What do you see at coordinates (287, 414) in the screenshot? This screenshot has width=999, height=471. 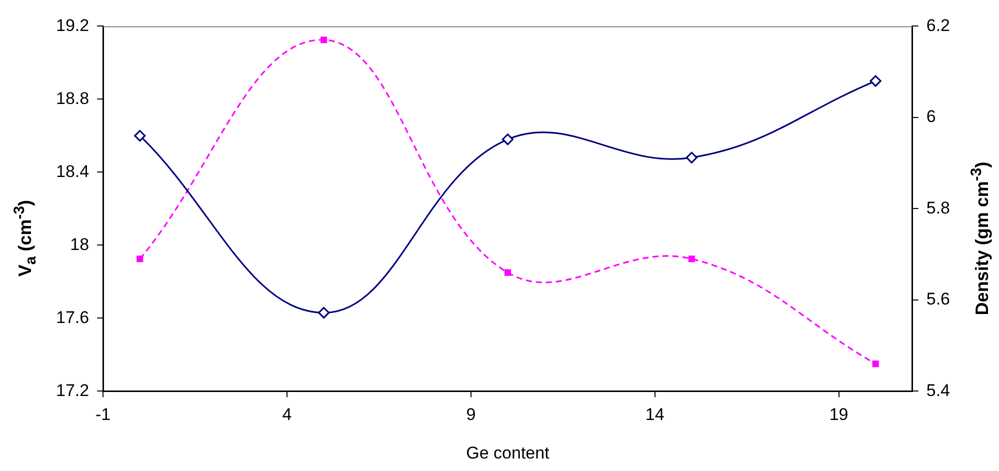 I see `x-tick-label: 4` at bounding box center [287, 414].